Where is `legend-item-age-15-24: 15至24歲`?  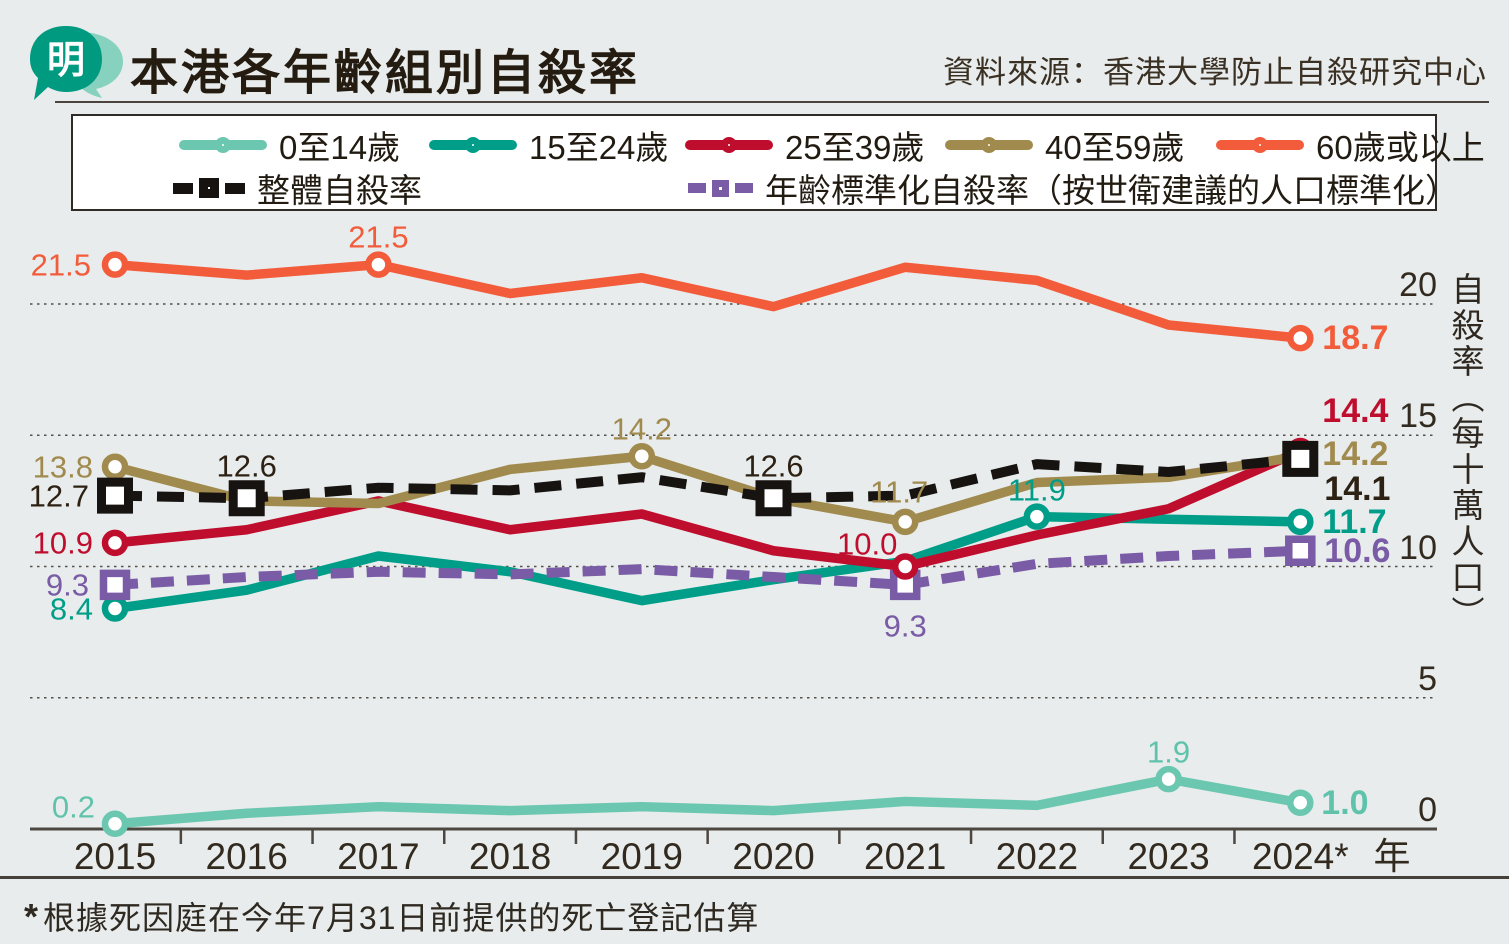
legend-item-age-15-24: 15至24歲 is located at coordinates (548, 145).